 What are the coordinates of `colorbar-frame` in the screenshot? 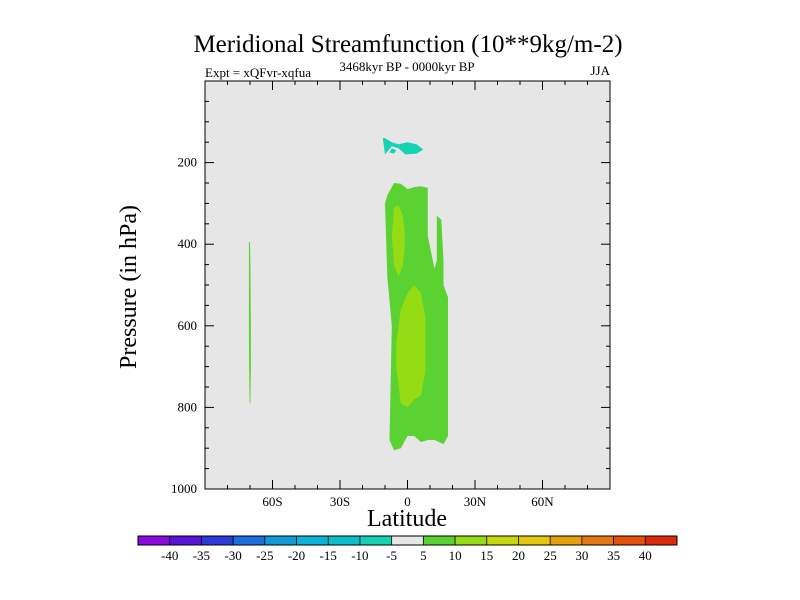 It's located at (407, 540).